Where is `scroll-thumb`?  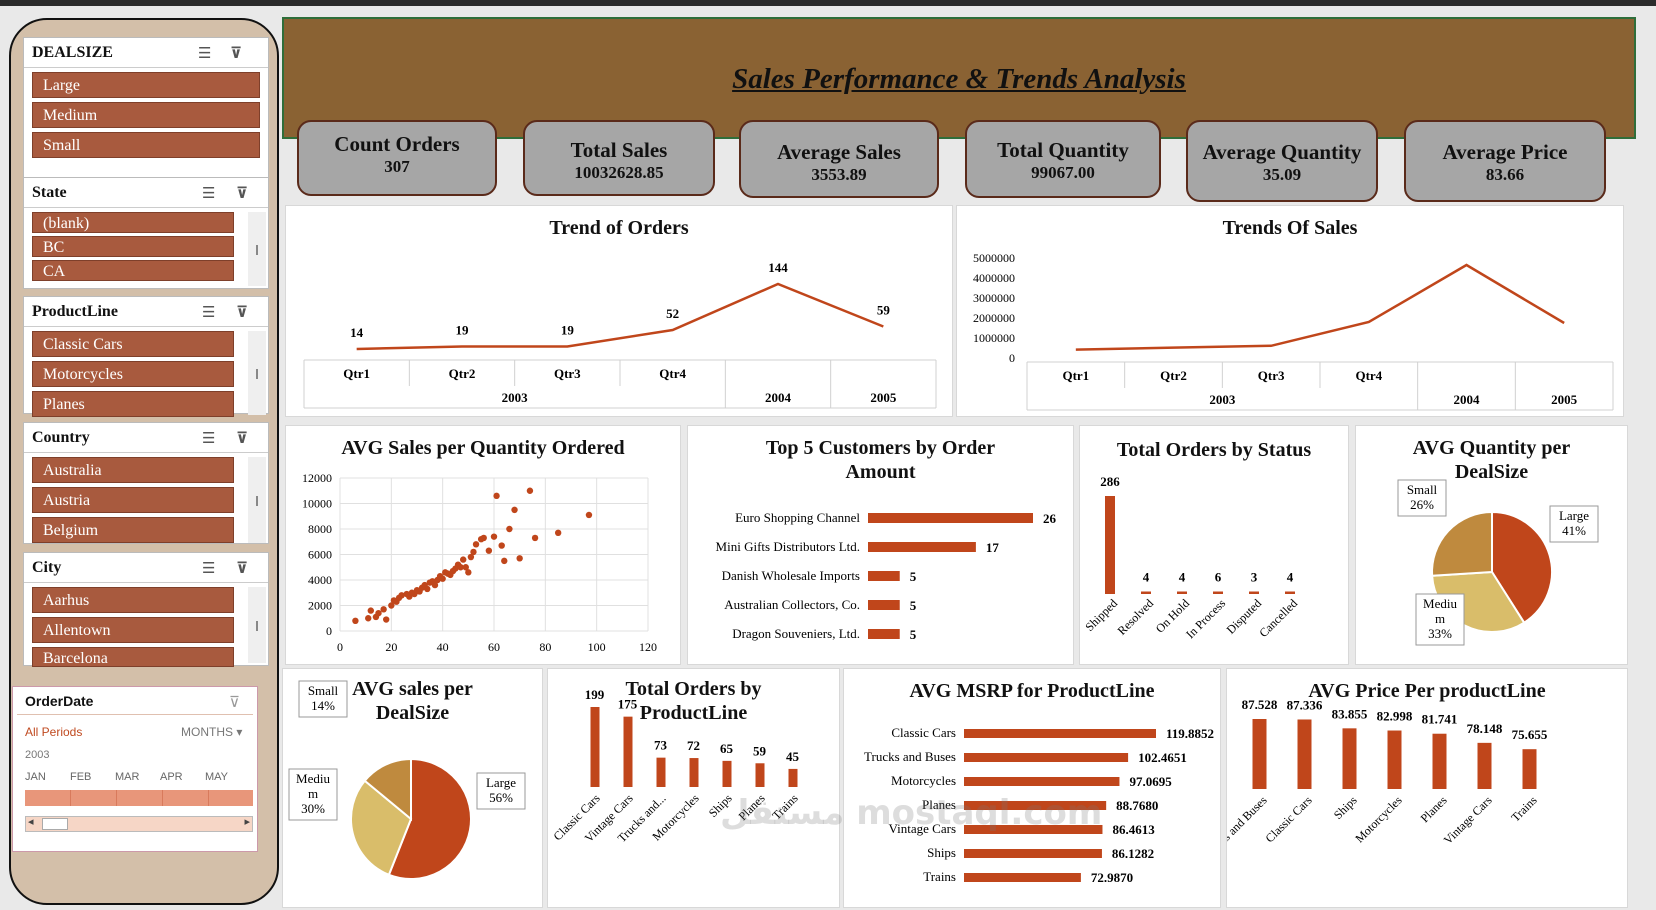 scroll-thumb is located at coordinates (55, 824).